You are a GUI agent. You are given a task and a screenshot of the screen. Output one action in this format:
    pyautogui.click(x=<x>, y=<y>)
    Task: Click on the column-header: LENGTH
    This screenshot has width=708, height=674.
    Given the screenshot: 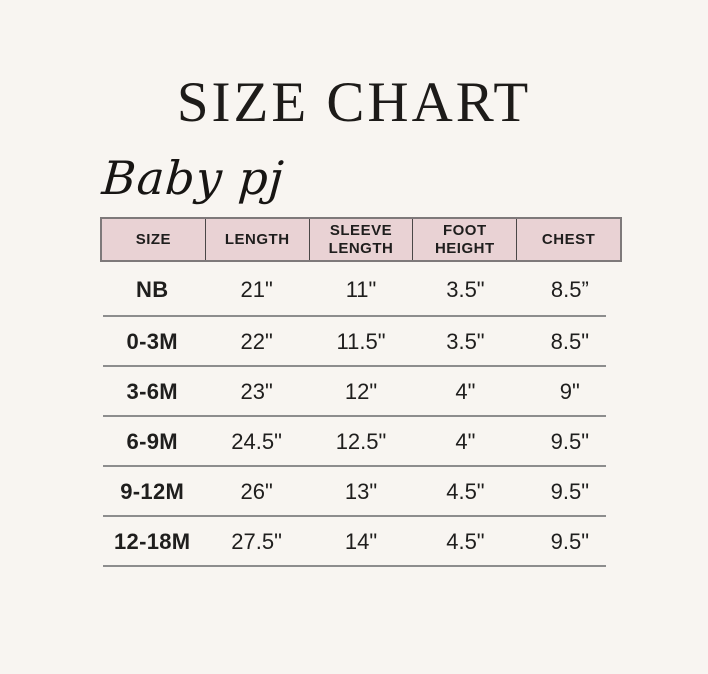 What is the action you would take?
    pyautogui.click(x=256, y=239)
    